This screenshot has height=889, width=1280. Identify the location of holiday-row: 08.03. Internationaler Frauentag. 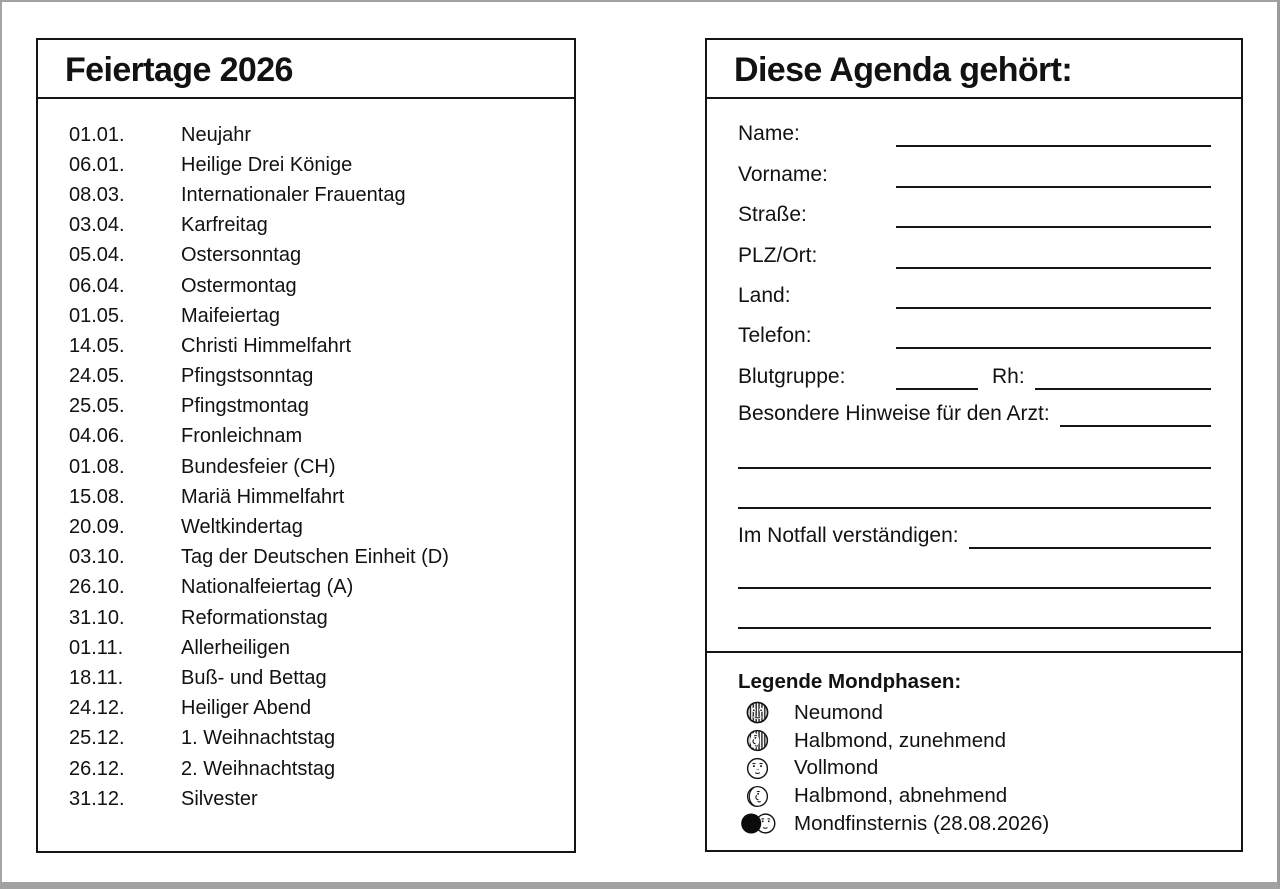
(313, 195).